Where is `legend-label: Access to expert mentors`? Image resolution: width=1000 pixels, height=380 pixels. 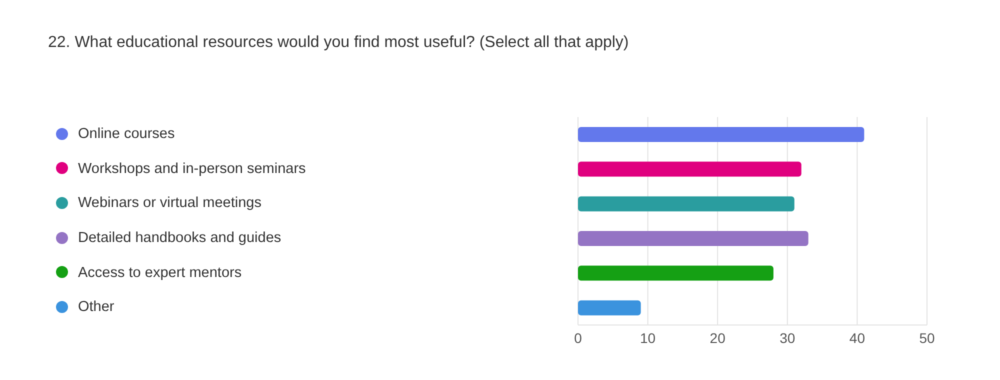
legend-label: Access to expert mentors is located at coordinates (160, 272).